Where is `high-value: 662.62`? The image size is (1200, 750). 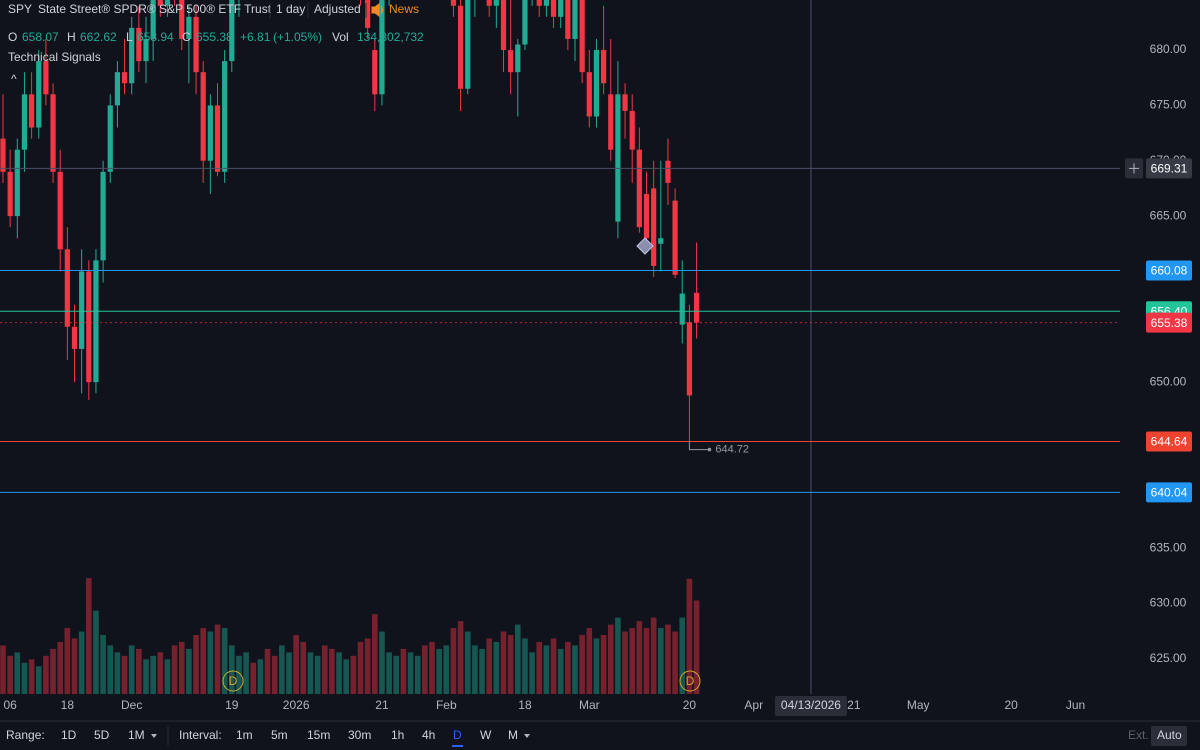
high-value: 662.62 is located at coordinates (98, 37).